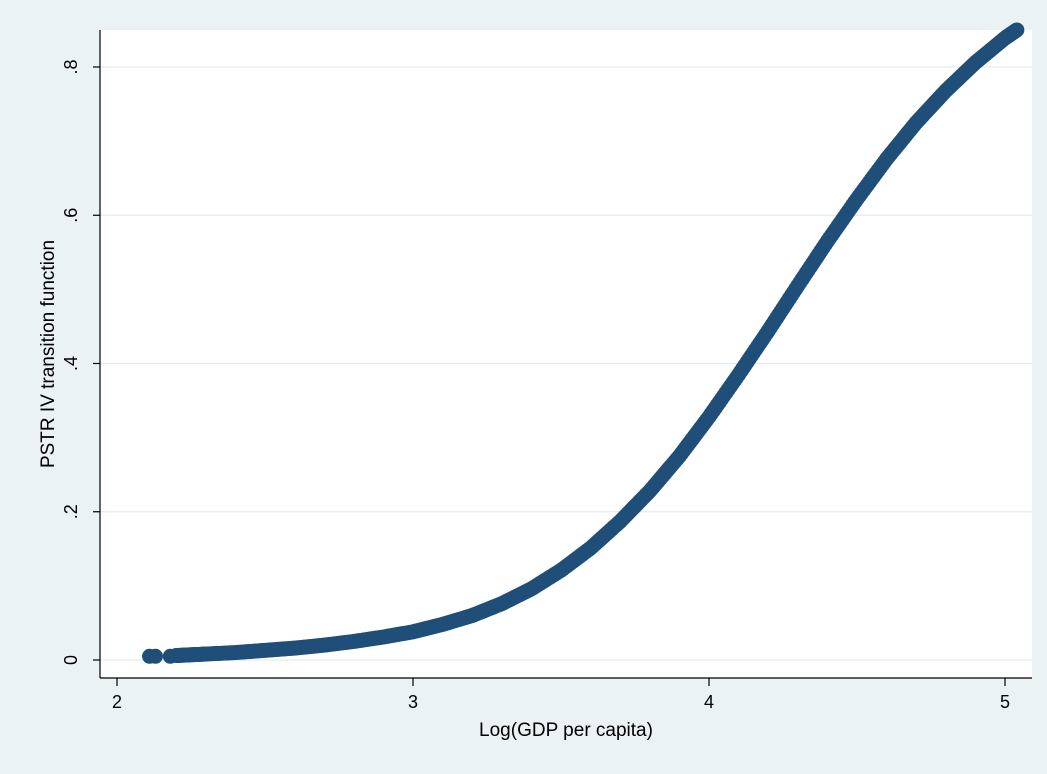 Image resolution: width=1047 pixels, height=774 pixels. I want to click on x-tick-label-3: 5, so click(1005, 702).